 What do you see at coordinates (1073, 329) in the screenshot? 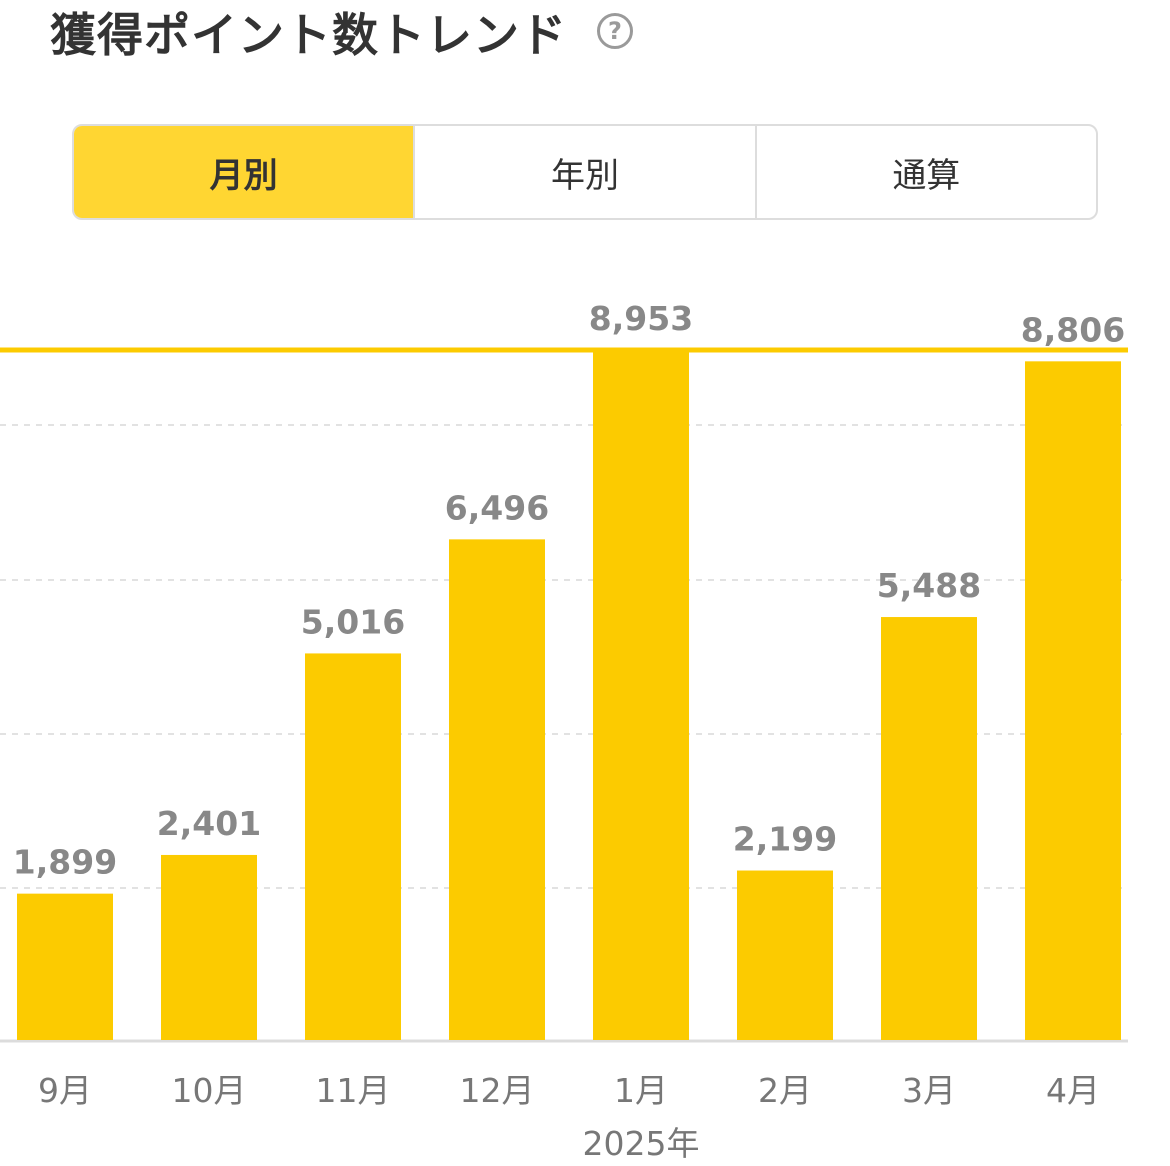
I see `bar-value-label: 8,806` at bounding box center [1073, 329].